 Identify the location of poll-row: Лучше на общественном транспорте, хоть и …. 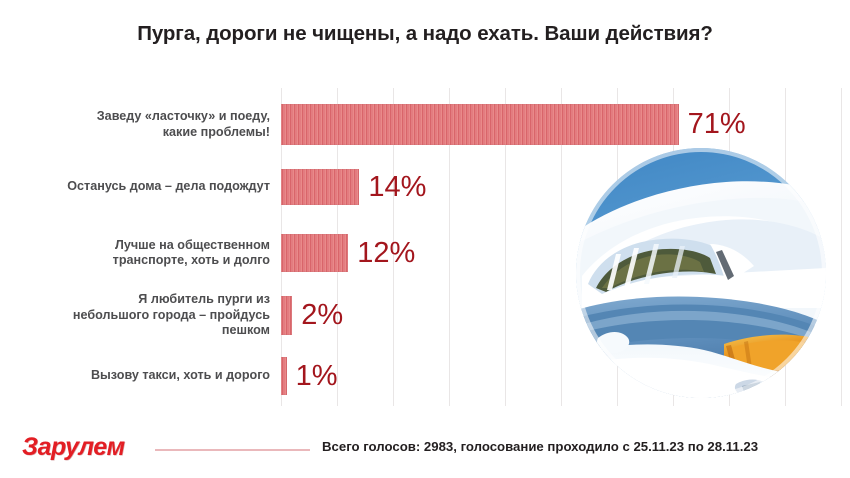
(425, 253).